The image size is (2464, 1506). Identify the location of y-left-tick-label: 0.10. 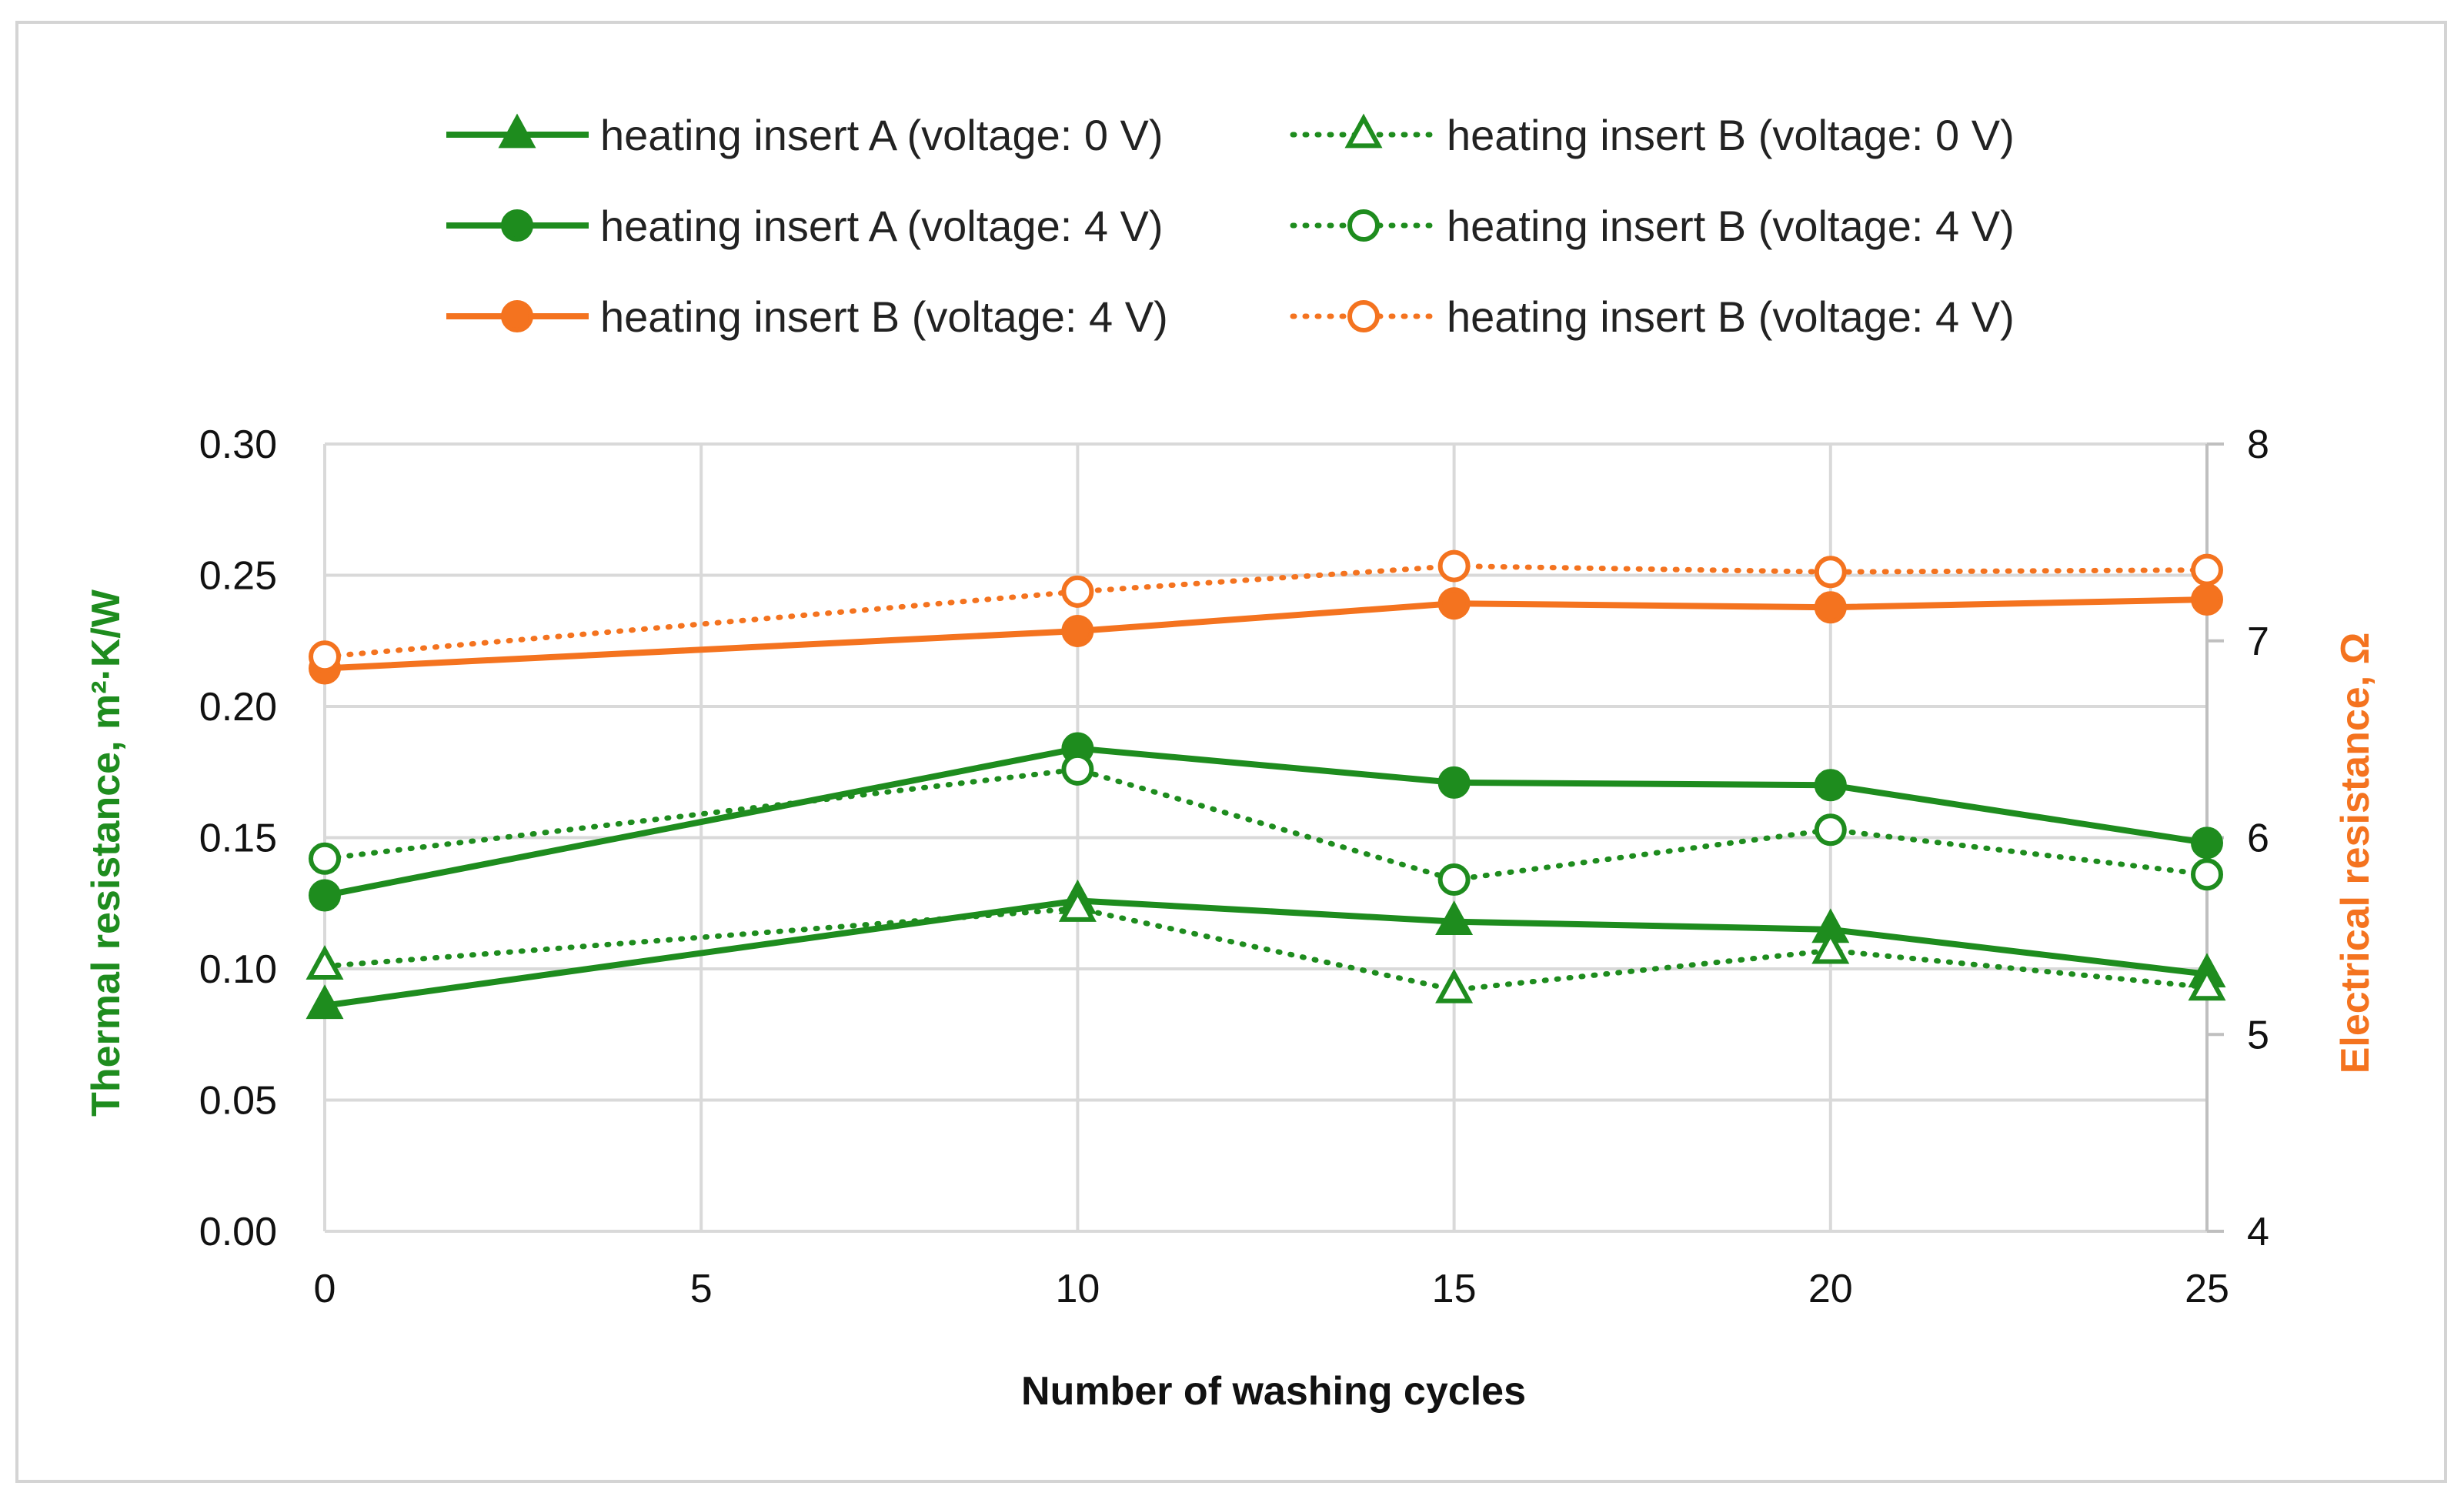
(238, 969).